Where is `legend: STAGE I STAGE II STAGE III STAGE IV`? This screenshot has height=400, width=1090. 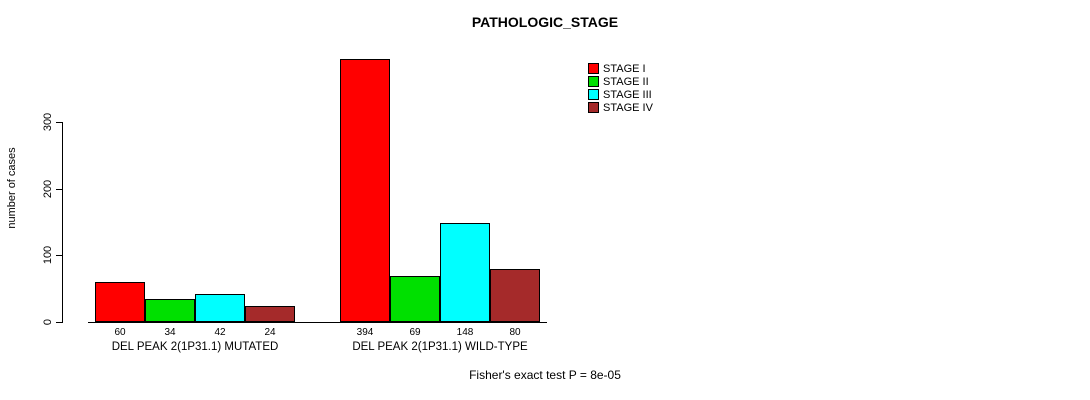
legend: STAGE I STAGE II STAGE III STAGE IV is located at coordinates (620, 88).